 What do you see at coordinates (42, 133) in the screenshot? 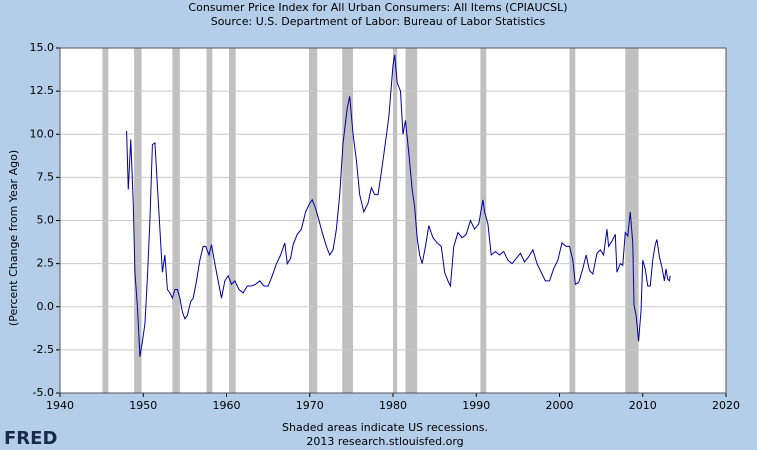
I see `y-tick-label: 10.0` at bounding box center [42, 133].